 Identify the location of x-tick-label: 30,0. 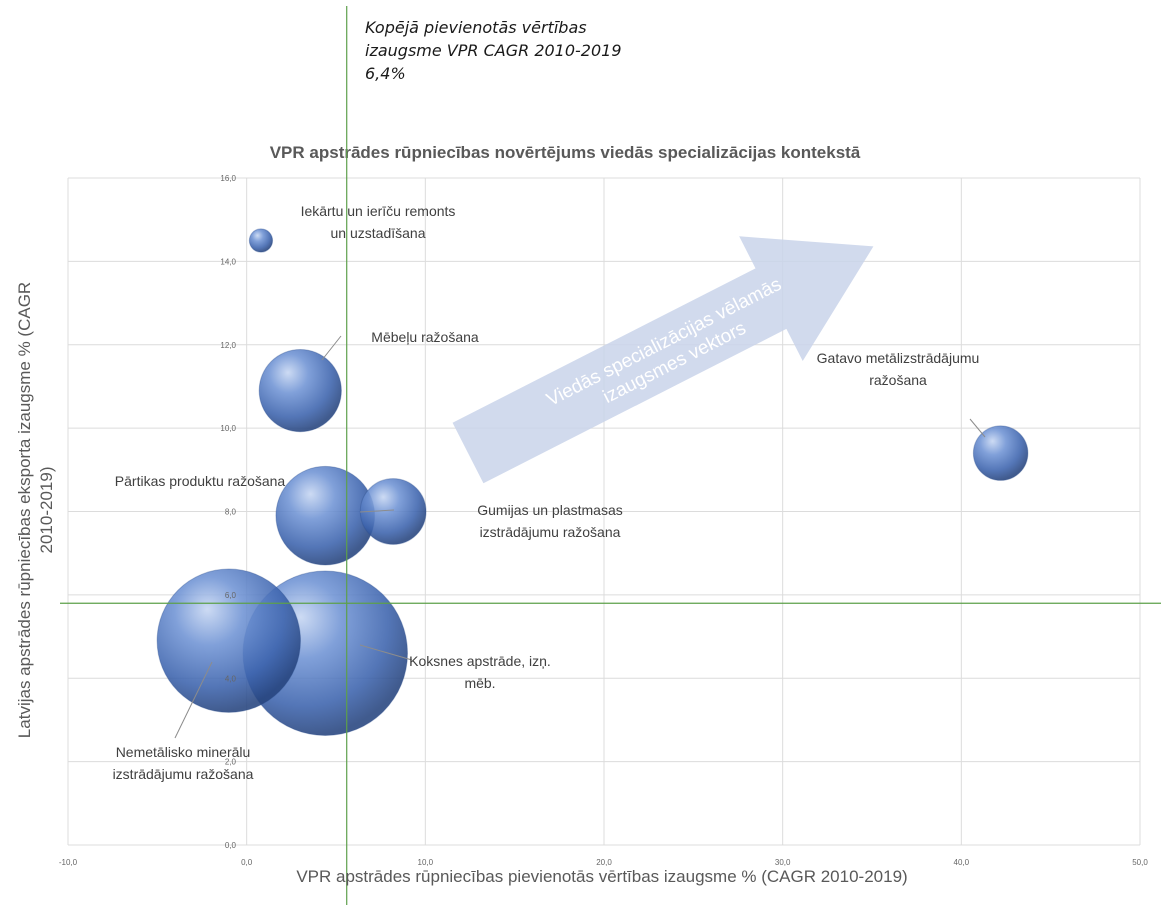
(783, 862).